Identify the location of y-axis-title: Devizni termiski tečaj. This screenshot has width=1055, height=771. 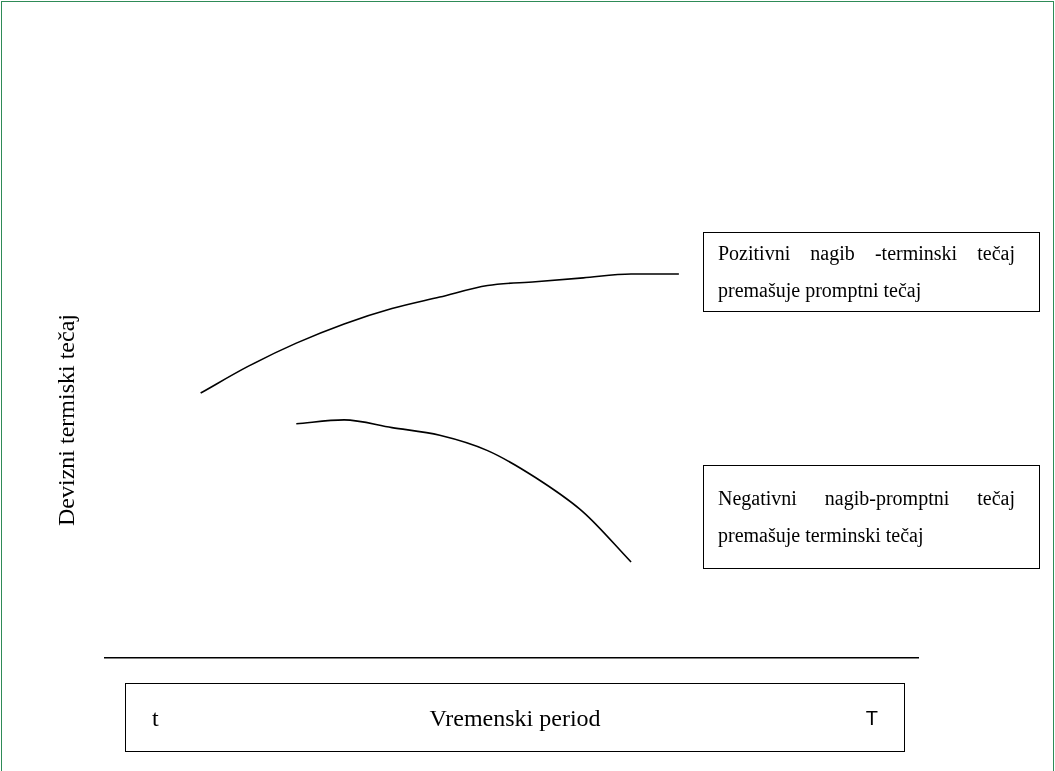
(66, 420).